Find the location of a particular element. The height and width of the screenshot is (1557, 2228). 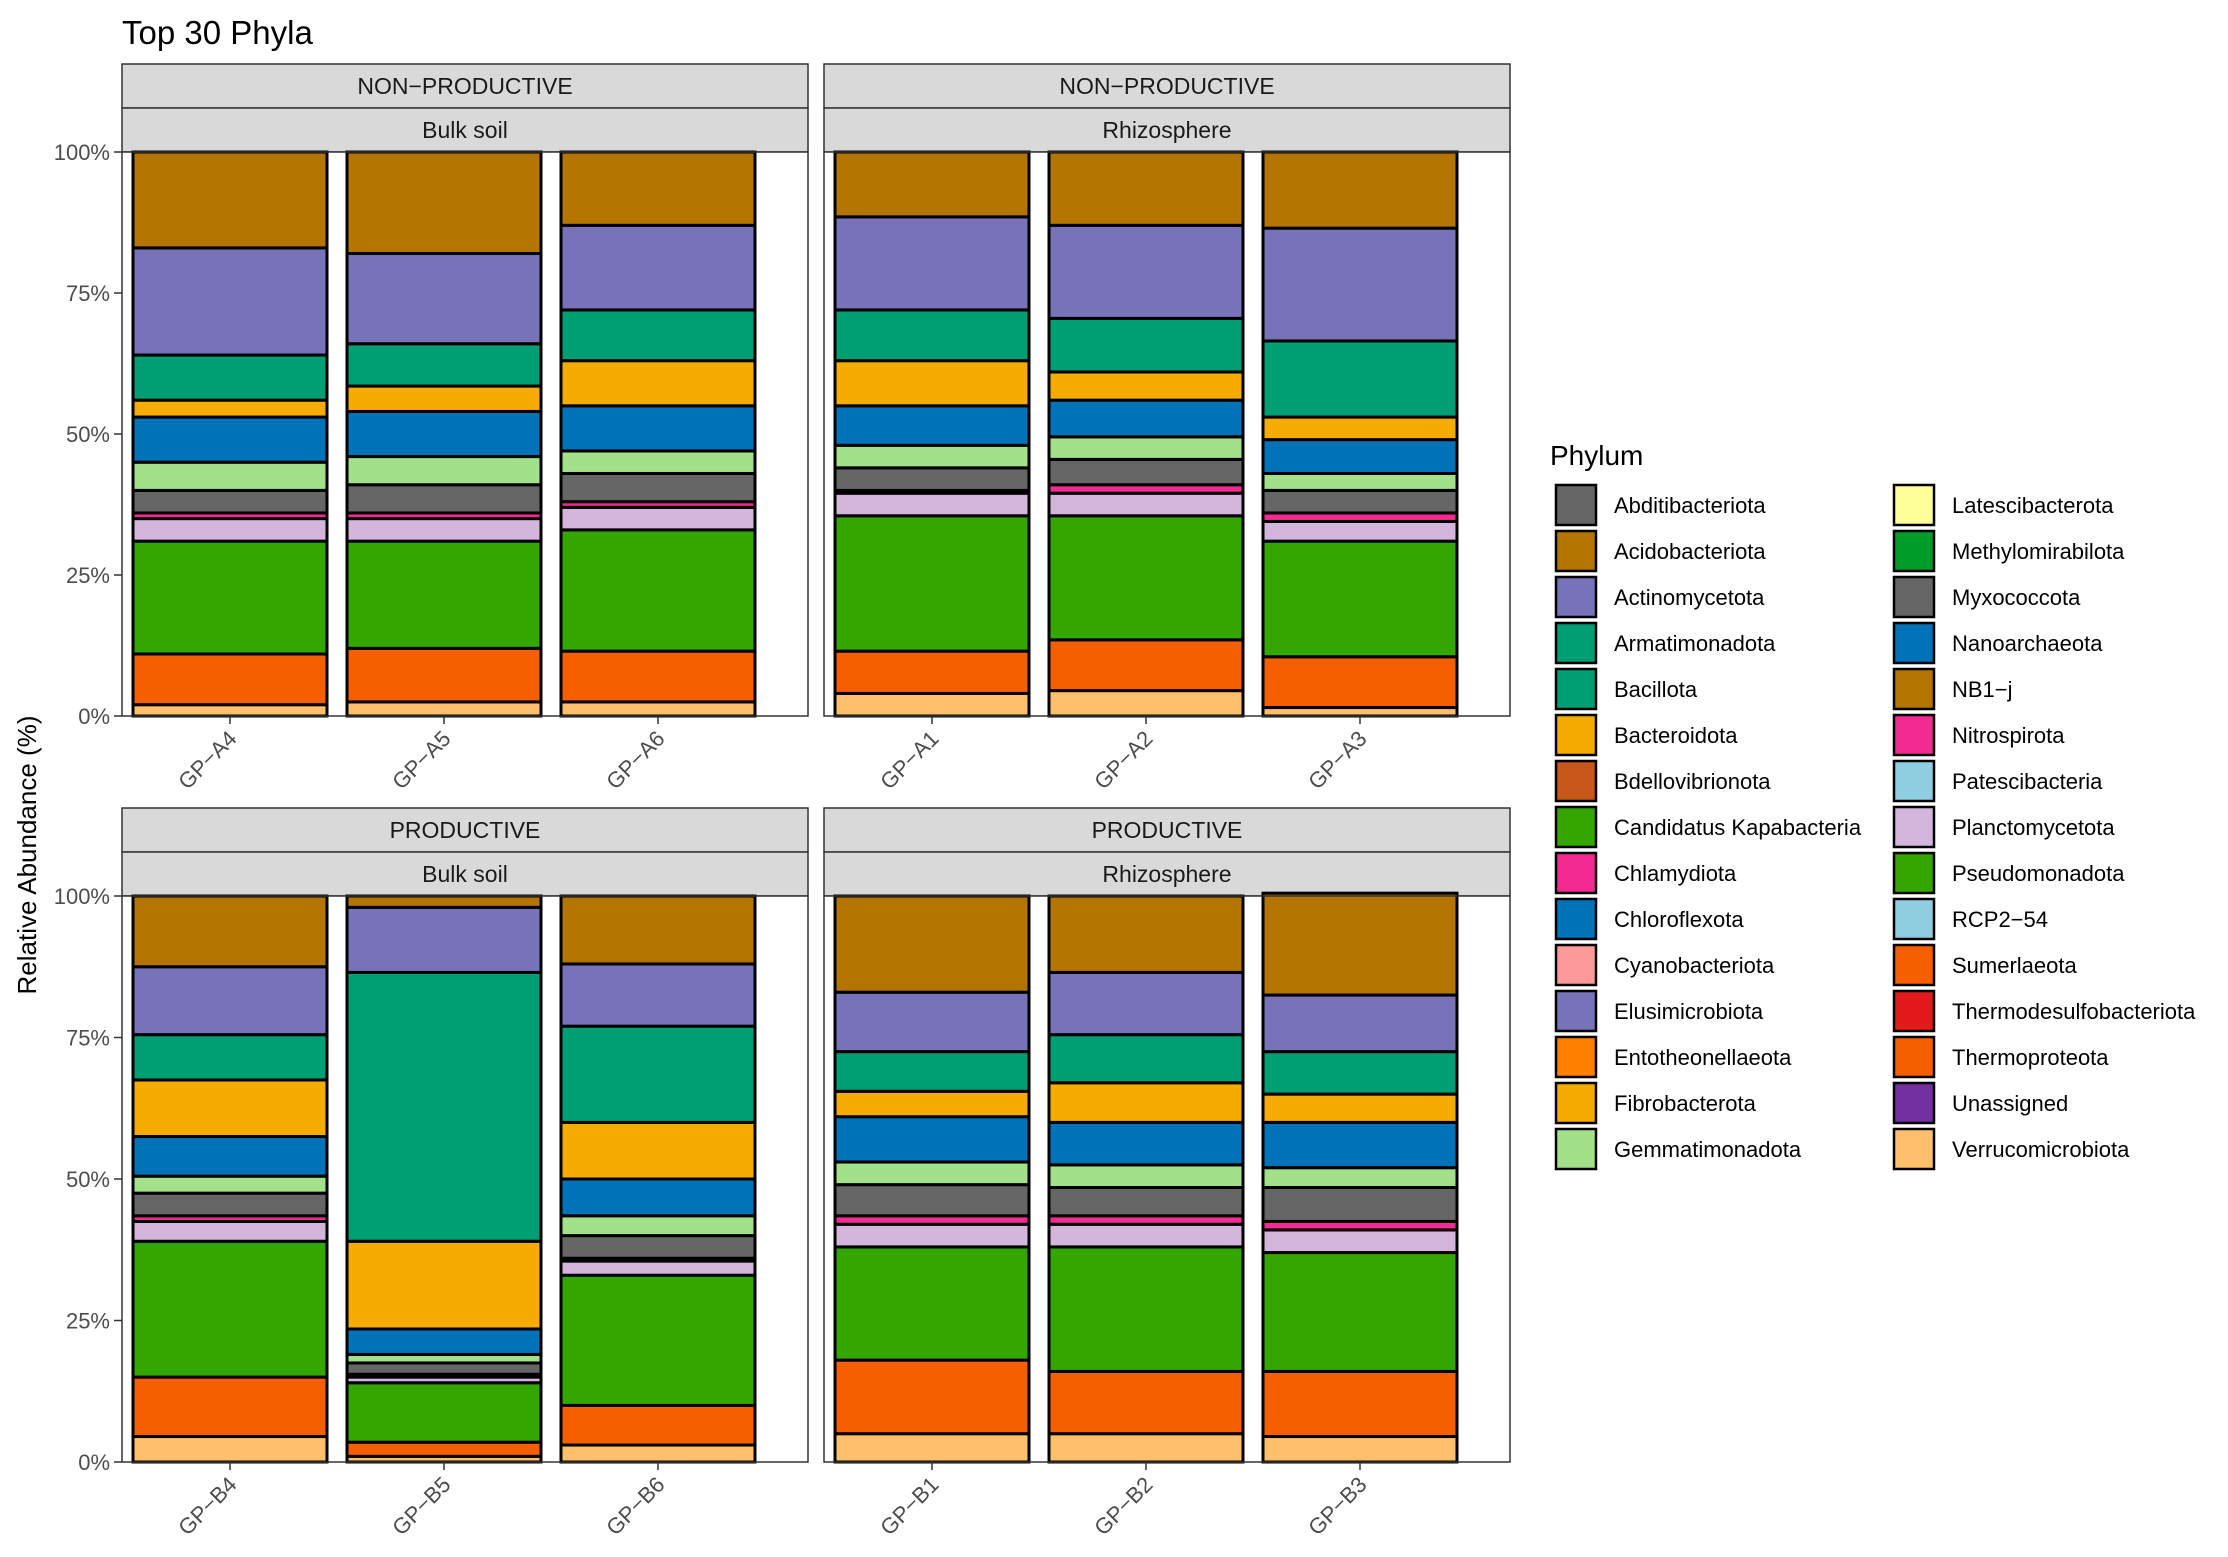

legend-label: Sumerlaeota is located at coordinates (2015, 965).